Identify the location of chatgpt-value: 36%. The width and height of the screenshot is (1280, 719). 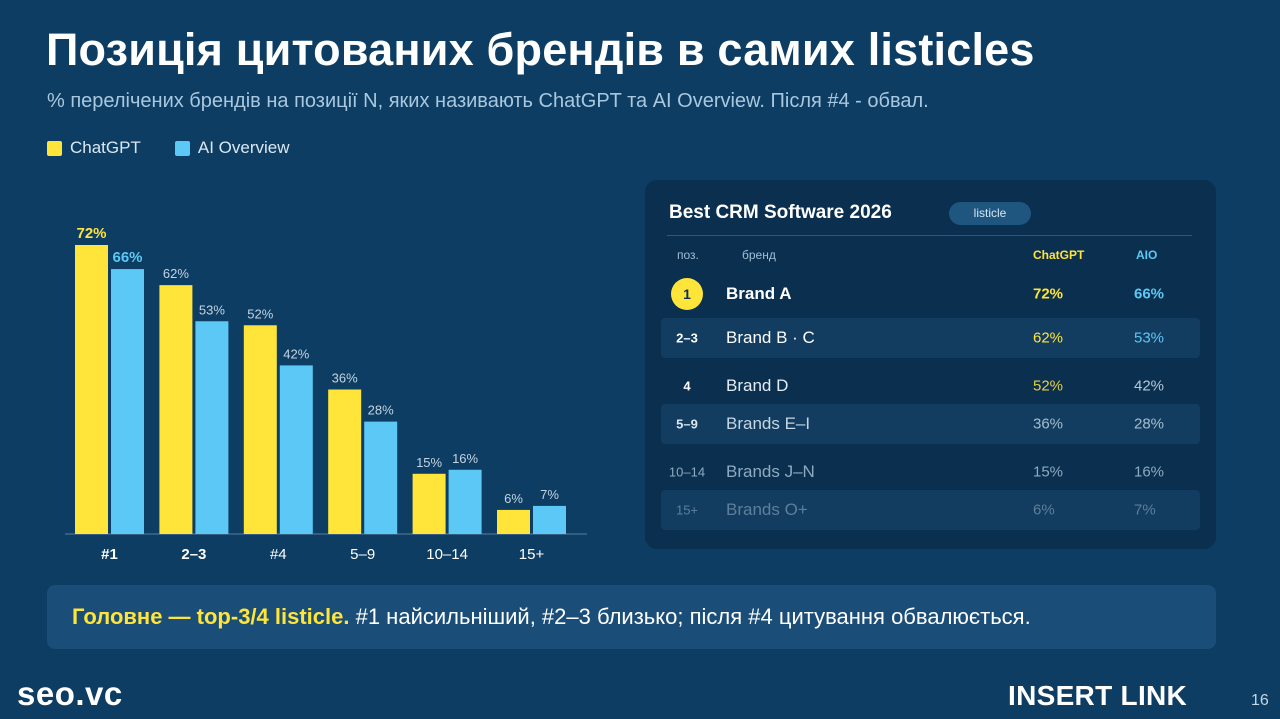
(1048, 424).